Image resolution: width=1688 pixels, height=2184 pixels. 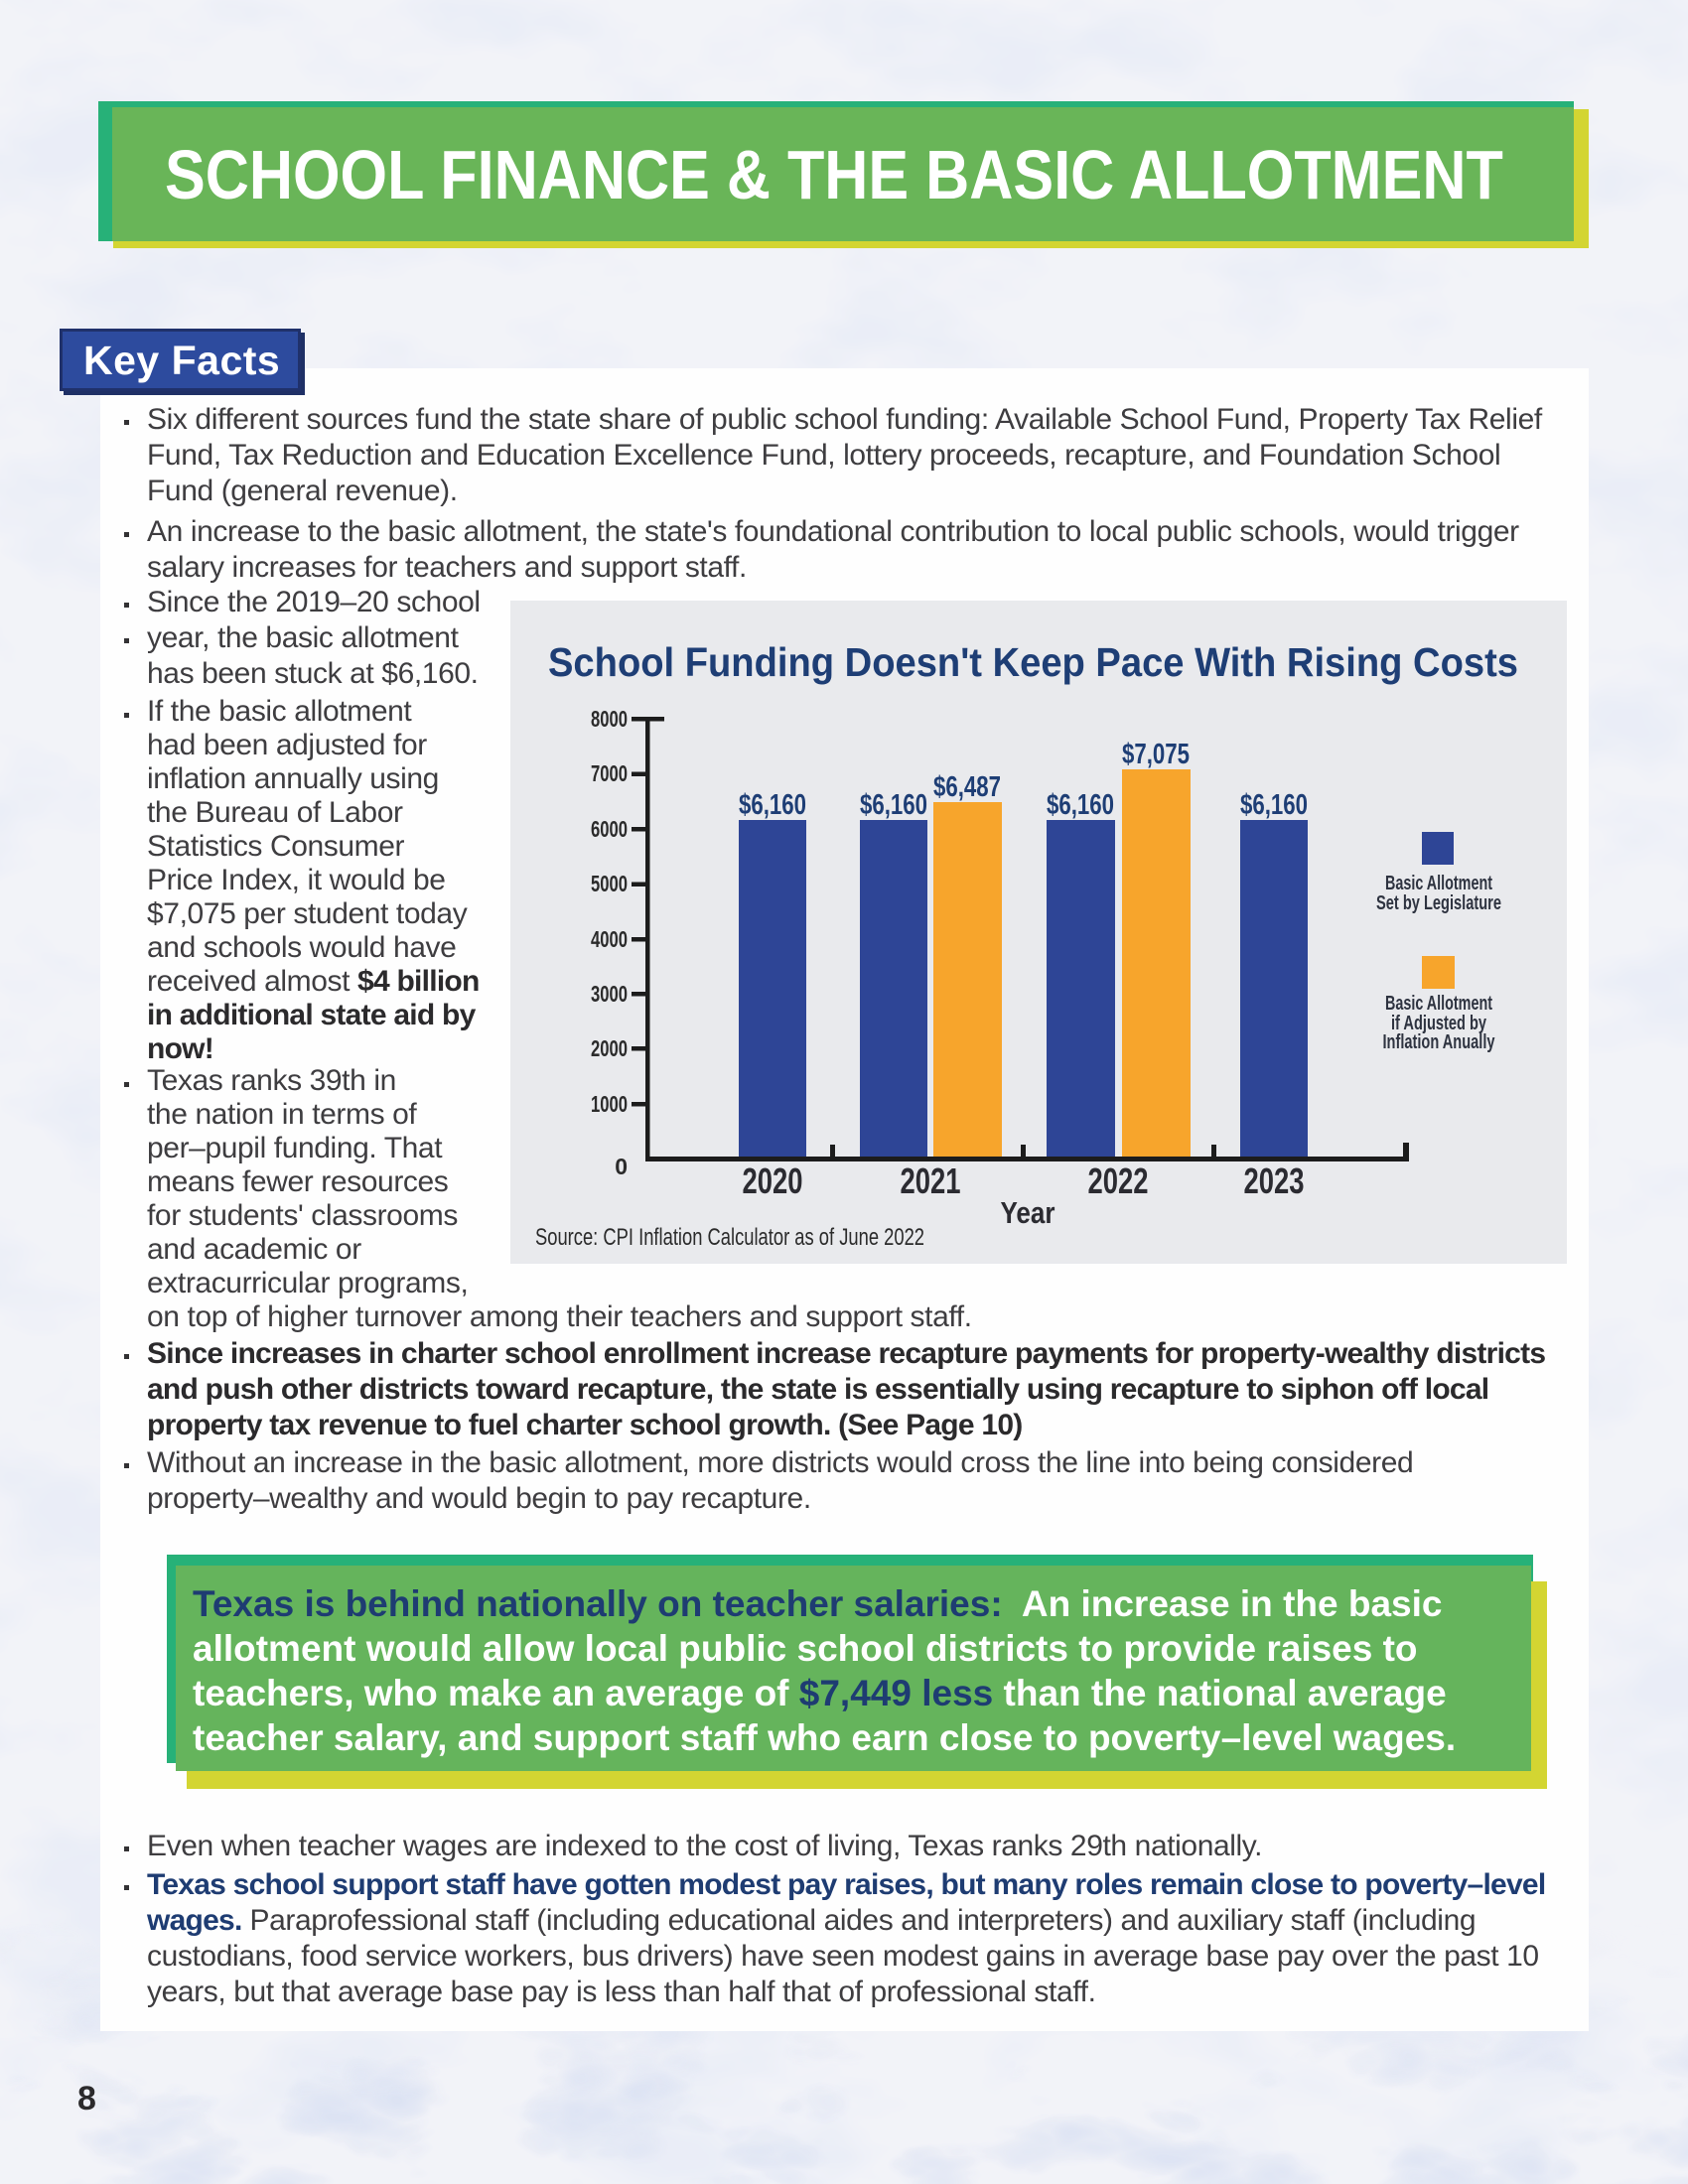 What do you see at coordinates (609, 1048) in the screenshot?
I see `svg-text: 2000` at bounding box center [609, 1048].